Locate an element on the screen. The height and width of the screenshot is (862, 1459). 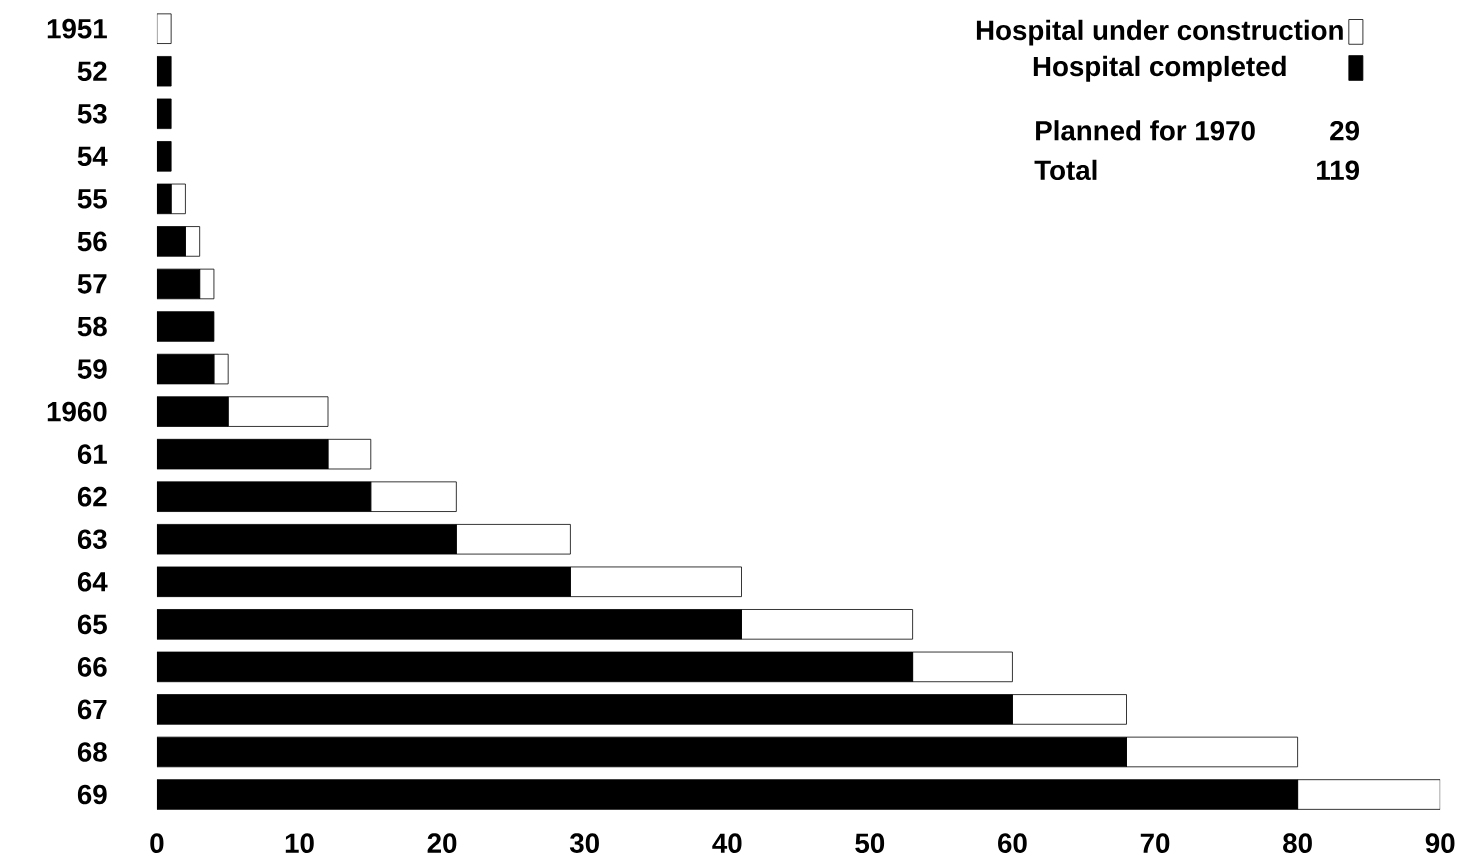
y-tick-label: 59 is located at coordinates (92, 369).